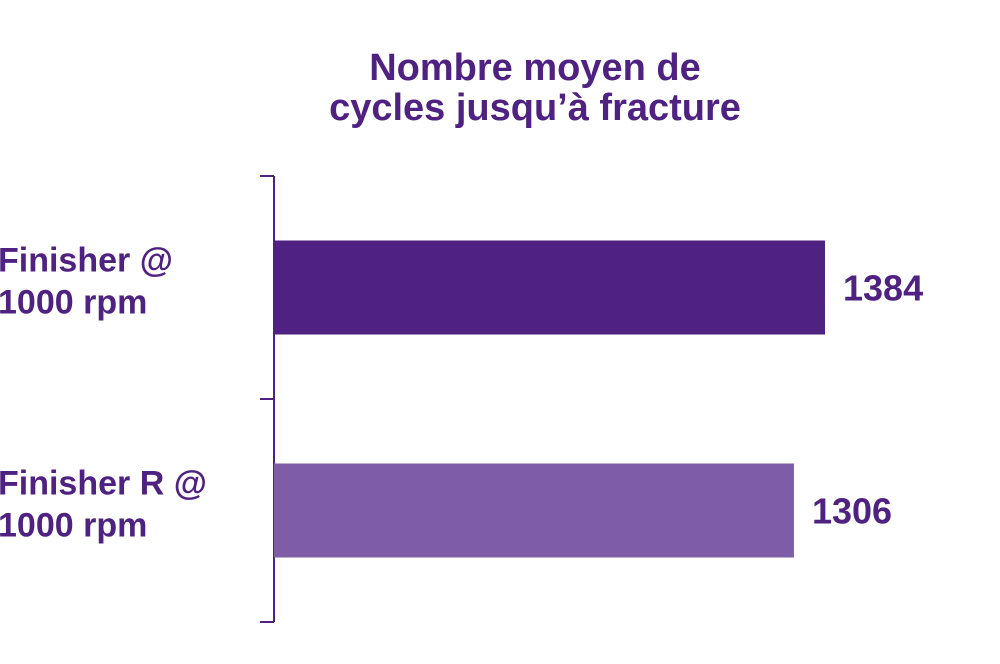  Describe the element at coordinates (535, 108) in the screenshot. I see `chart-title-line-2: cycles jusqu’à fracture` at that location.